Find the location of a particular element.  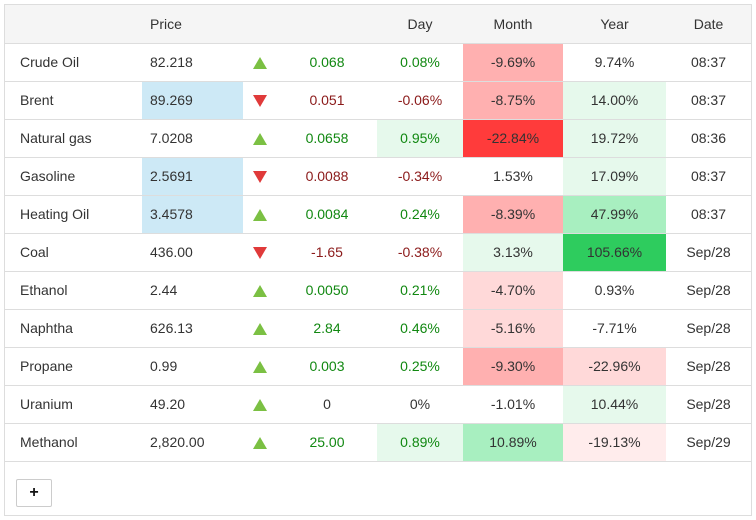

price-cell: 626.13 is located at coordinates (192, 328).